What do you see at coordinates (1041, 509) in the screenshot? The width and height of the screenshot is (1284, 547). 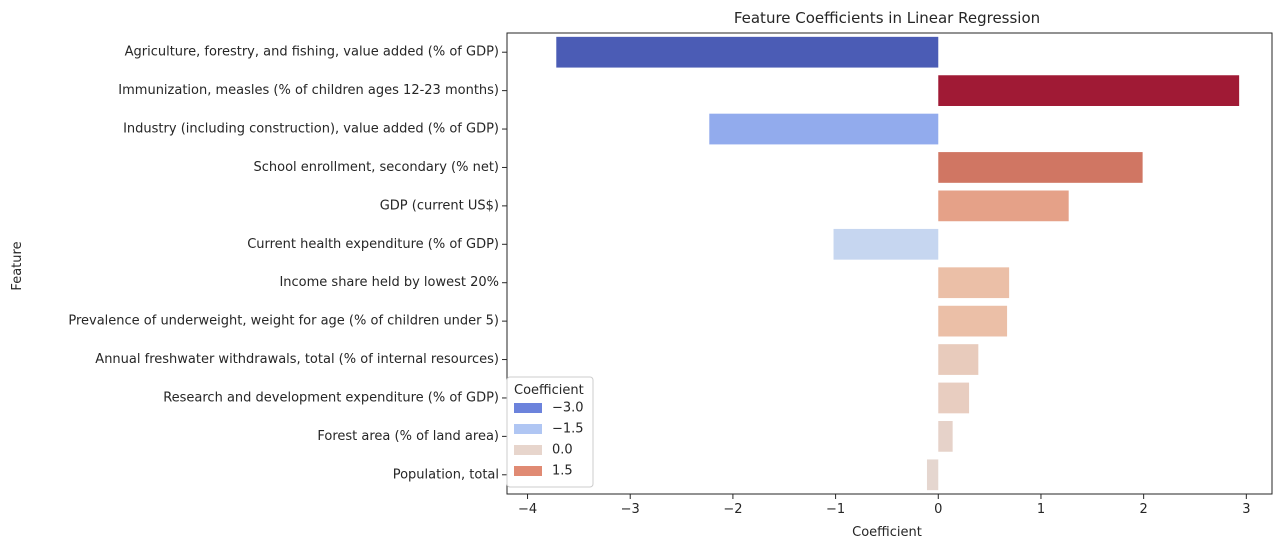 I see `x-tick-label: 1` at bounding box center [1041, 509].